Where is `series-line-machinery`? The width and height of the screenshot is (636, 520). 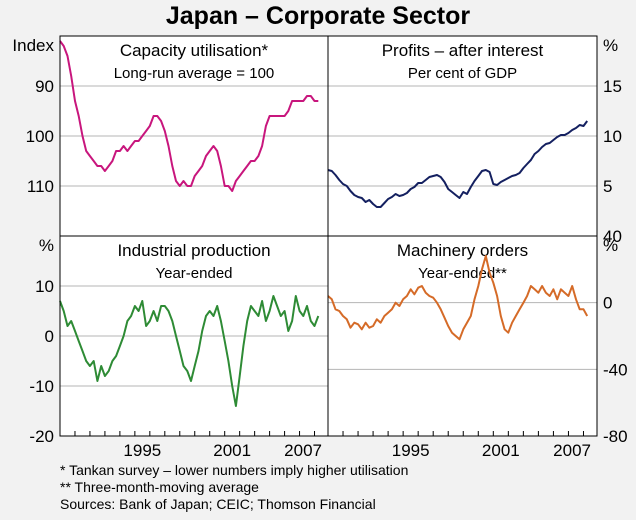 series-line-machinery is located at coordinates (458, 298).